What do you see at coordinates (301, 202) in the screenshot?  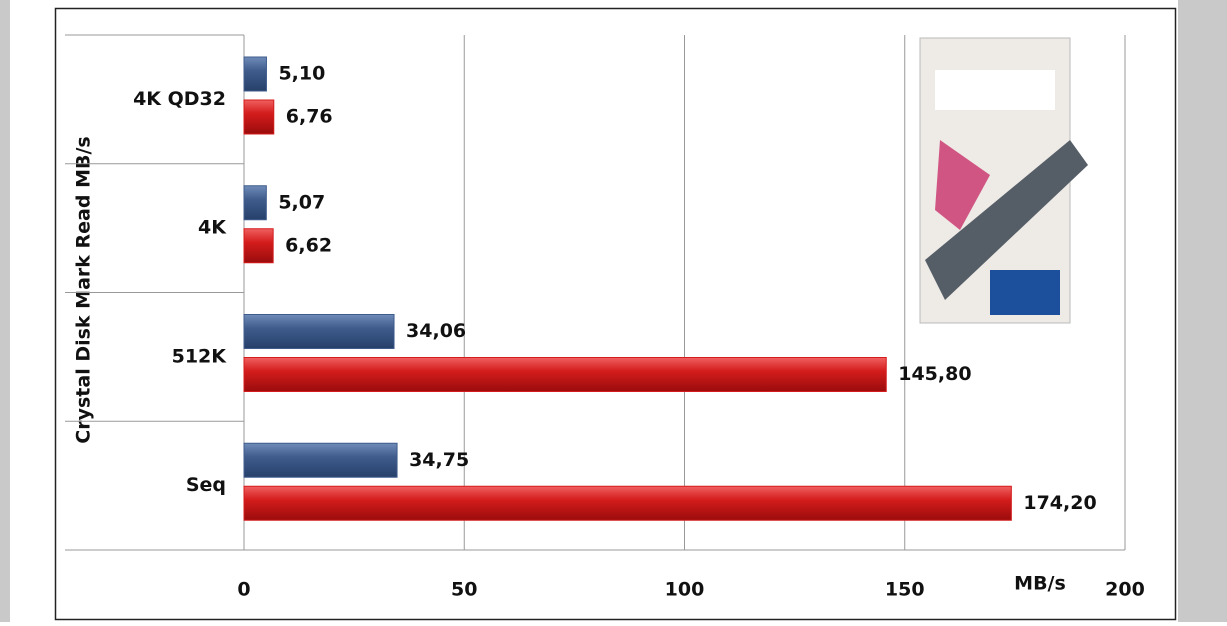 I see `value-label: 5,07` at bounding box center [301, 202].